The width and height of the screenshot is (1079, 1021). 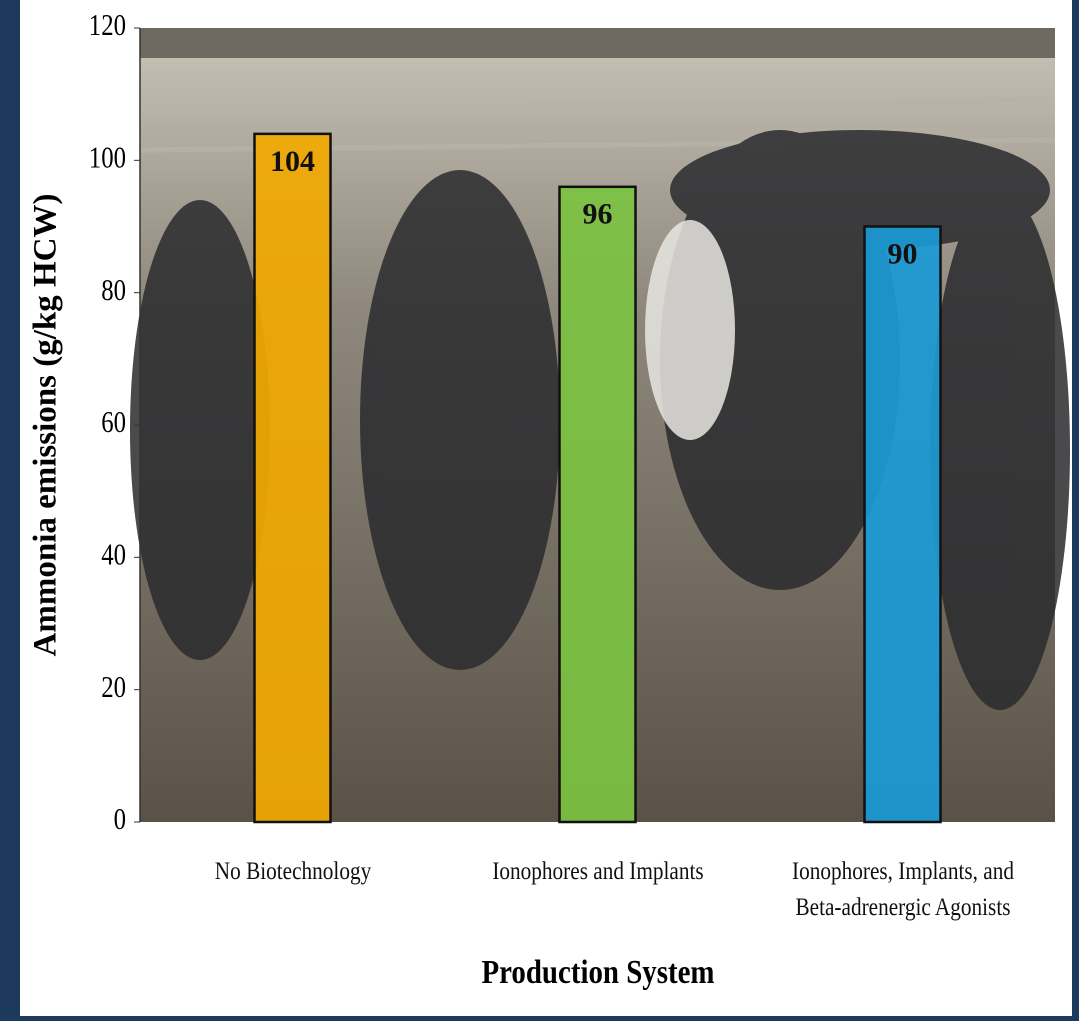 I want to click on y-axis-label: Ammonia emissions (g/kg HCW), so click(x=46, y=425).